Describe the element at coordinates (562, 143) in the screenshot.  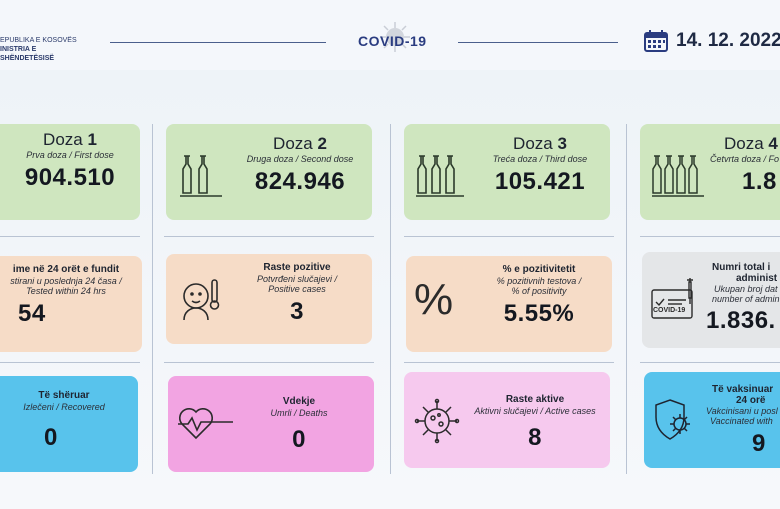
I see `dose-3-number: 3` at that location.